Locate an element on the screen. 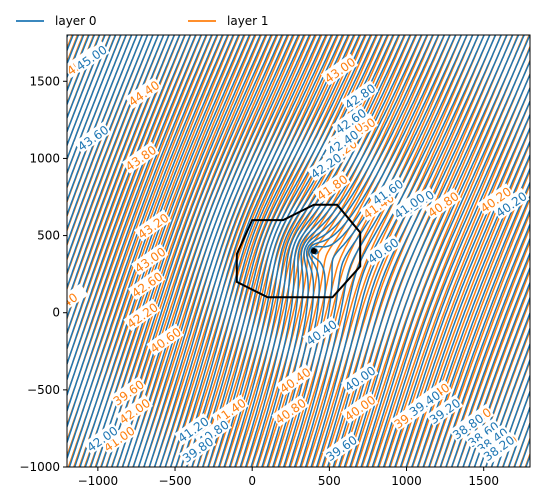  legend: layer 0 layer 1 is located at coordinates (142, 21).